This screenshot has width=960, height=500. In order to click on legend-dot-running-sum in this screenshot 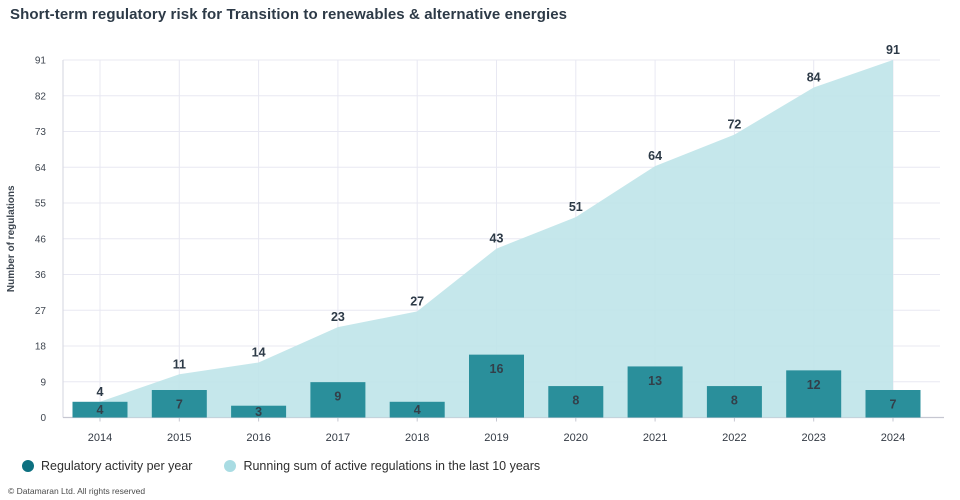, I will do `click(230, 466)`.